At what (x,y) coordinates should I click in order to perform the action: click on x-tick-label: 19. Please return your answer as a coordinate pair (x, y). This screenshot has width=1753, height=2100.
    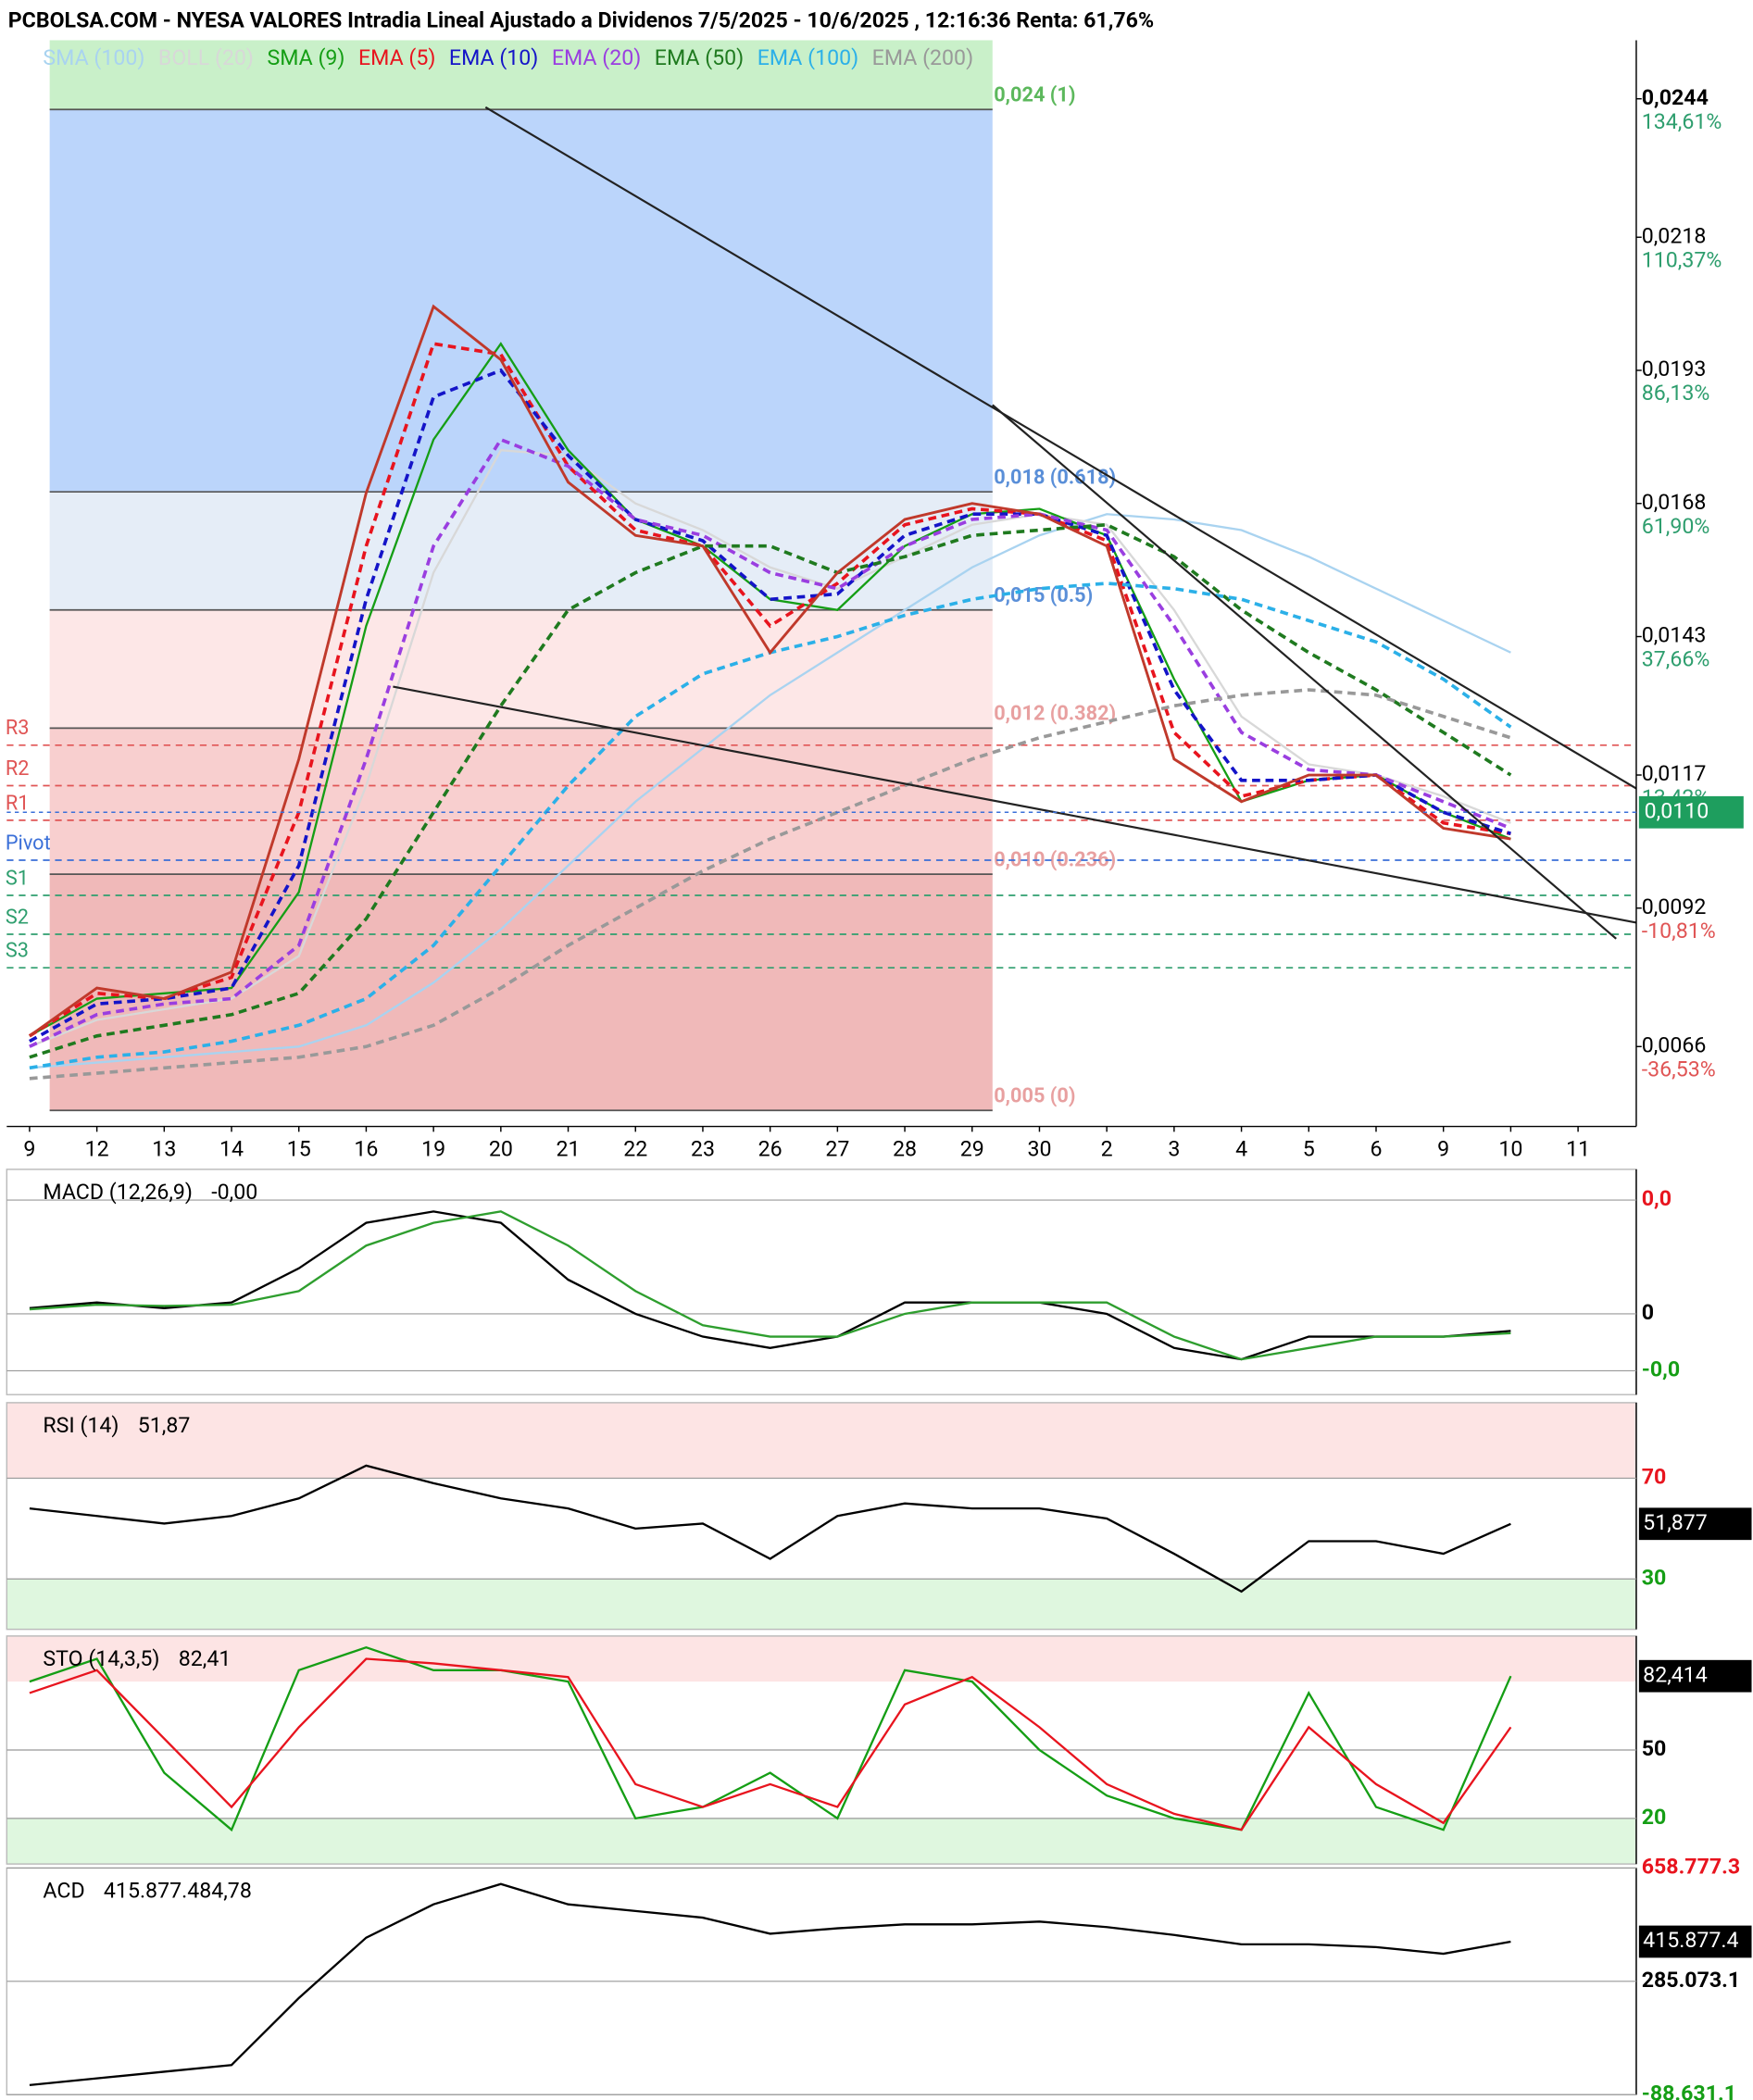
    Looking at the image, I should click on (433, 1149).